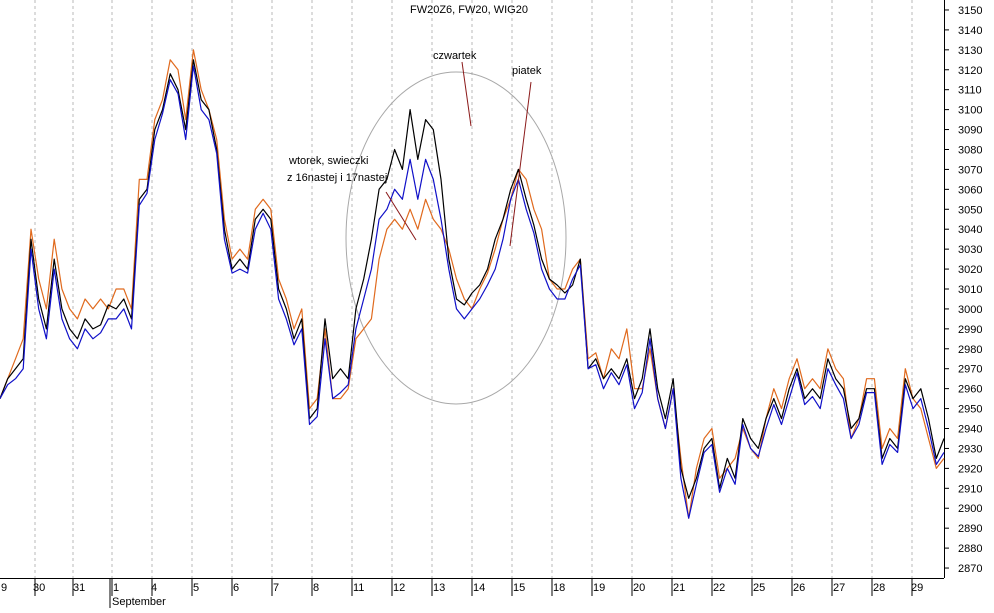 Image resolution: width=994 pixels, height=613 pixels. Describe the element at coordinates (917, 588) in the screenshot. I see `x-tick-label-23: 29` at that location.